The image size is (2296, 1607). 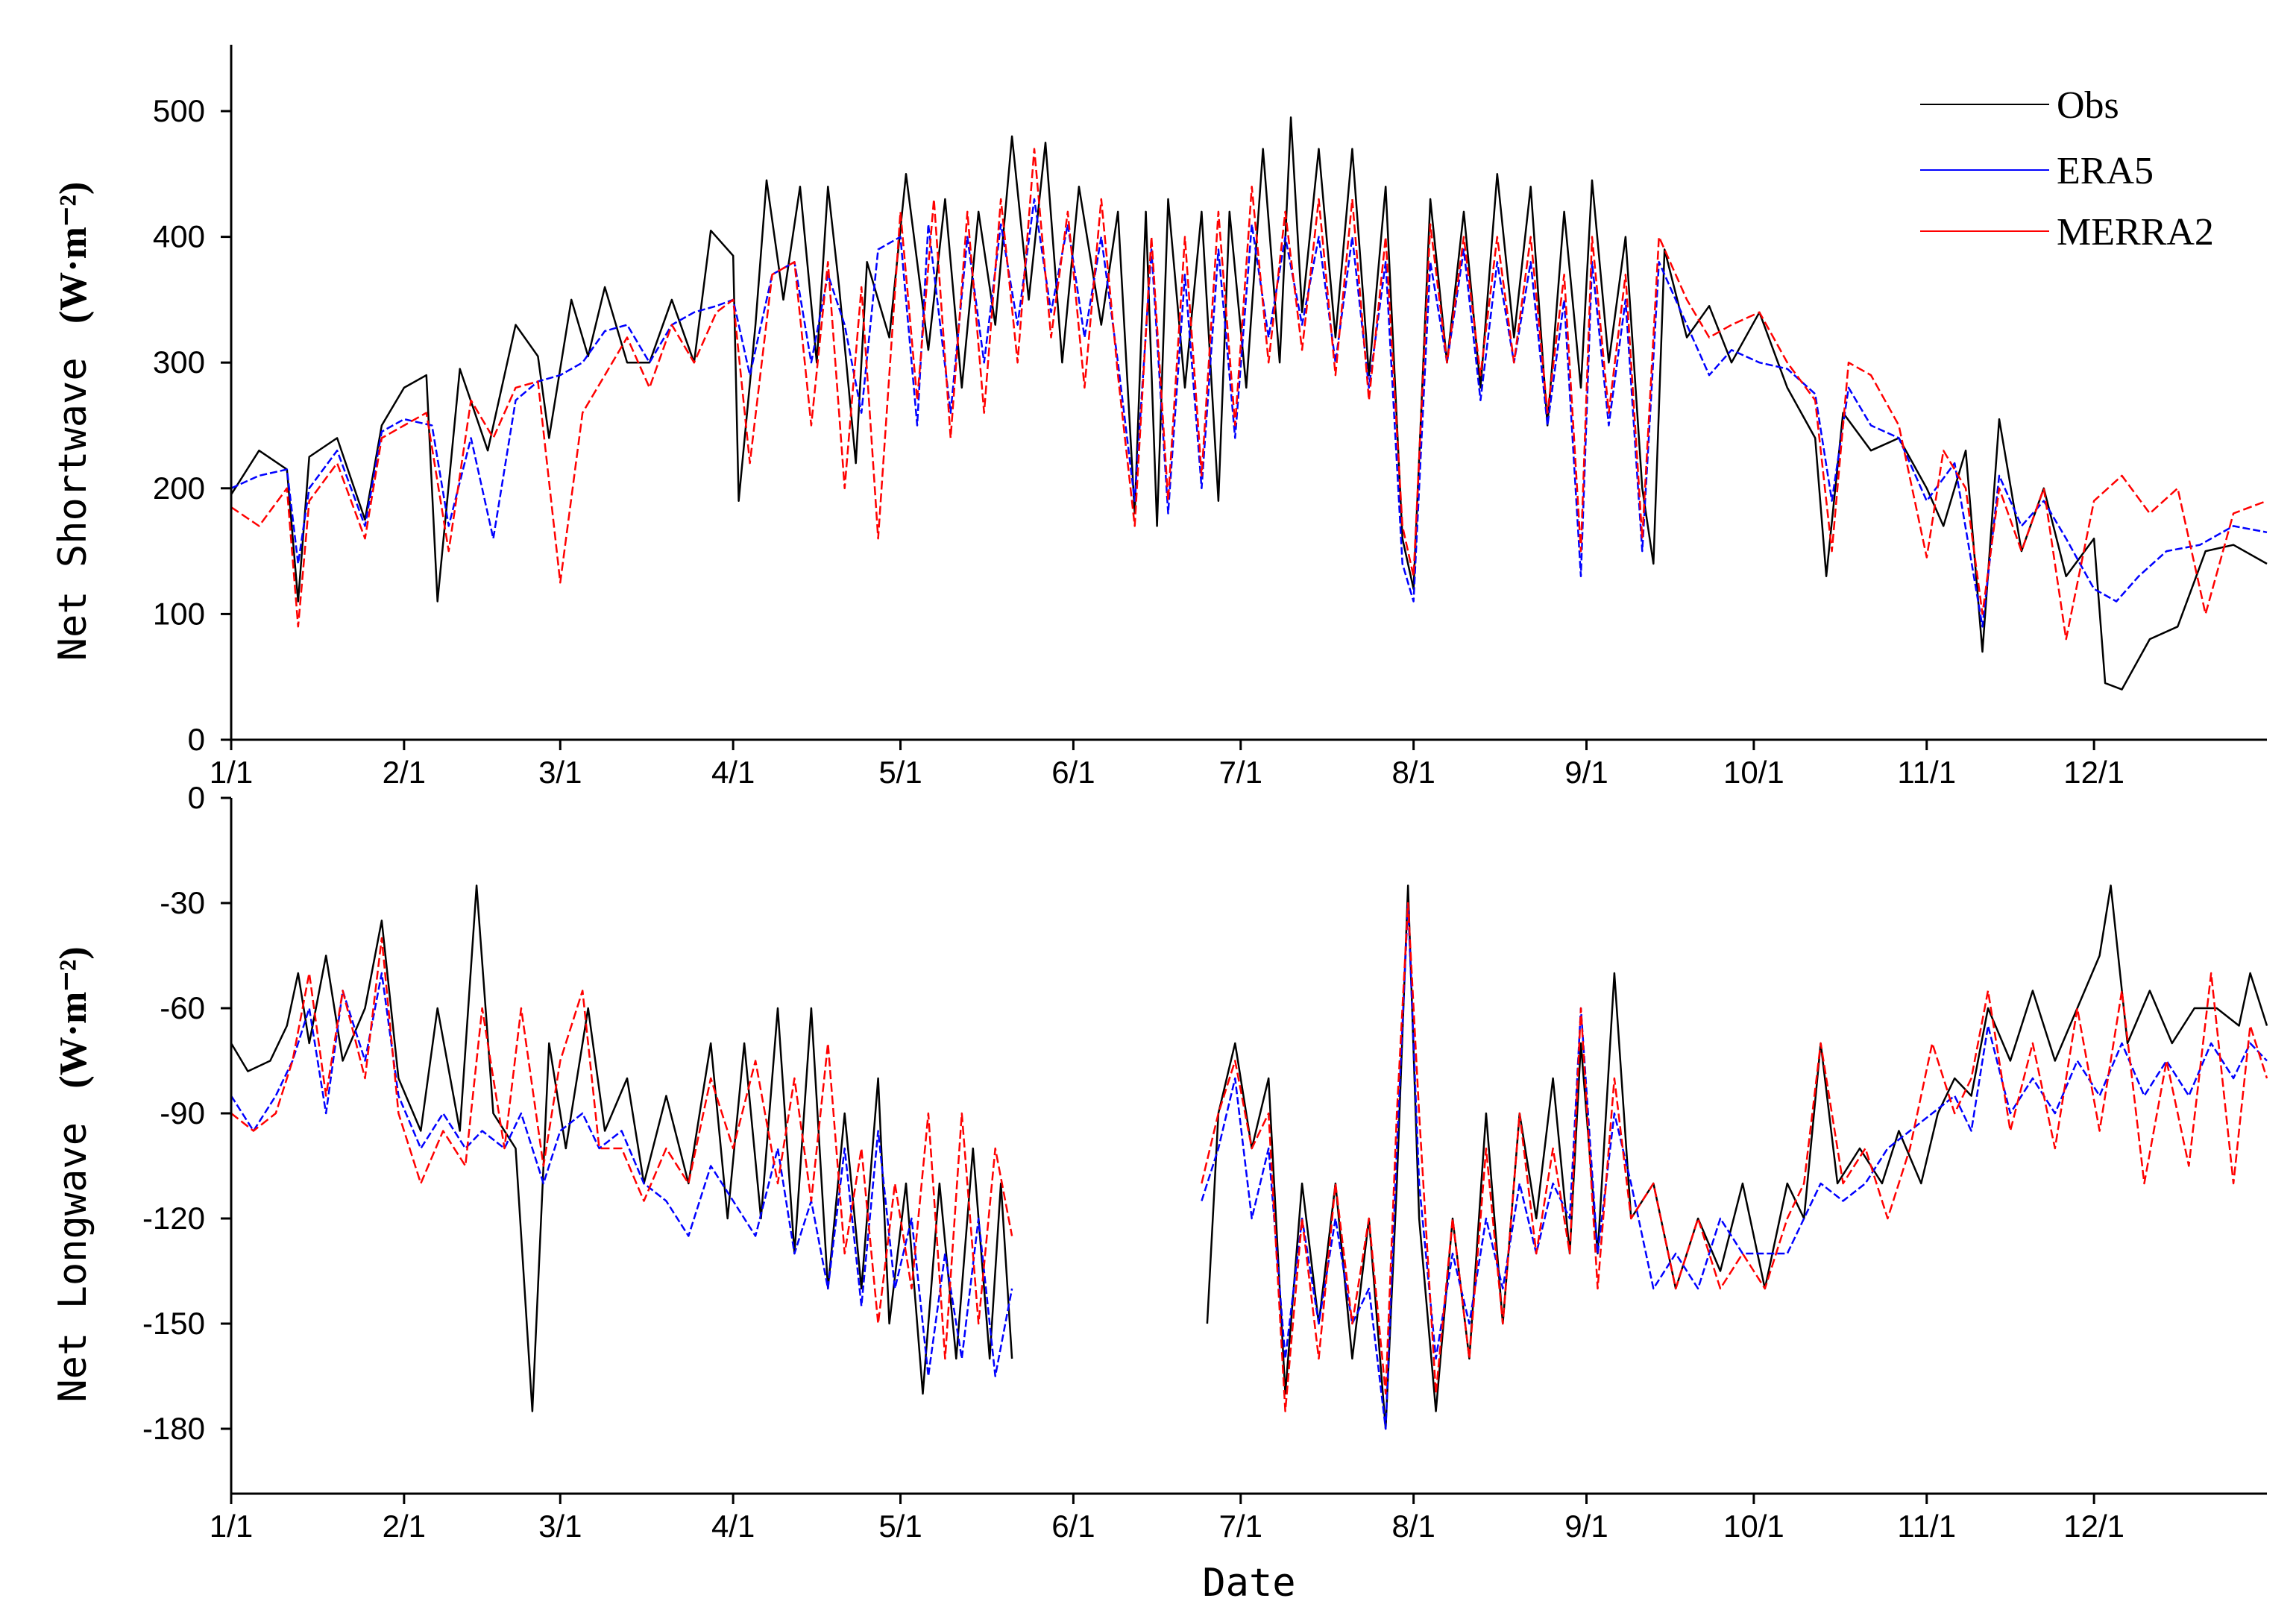 I want to click on longwave-x-tick-label: 2/1, so click(x=404, y=1526).